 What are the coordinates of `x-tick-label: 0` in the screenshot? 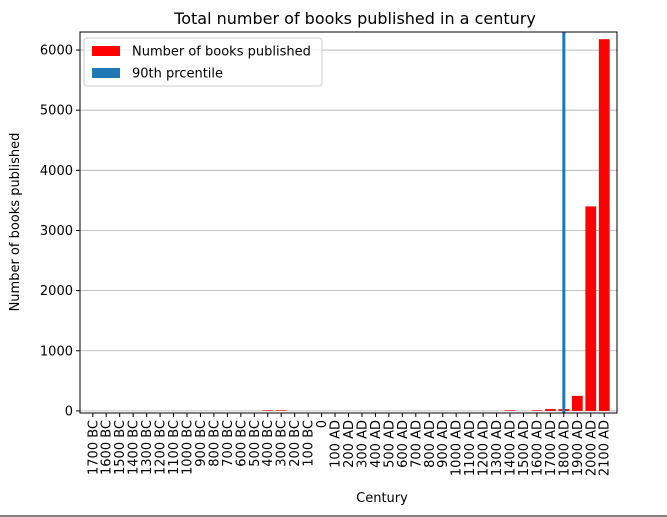 It's located at (322, 424).